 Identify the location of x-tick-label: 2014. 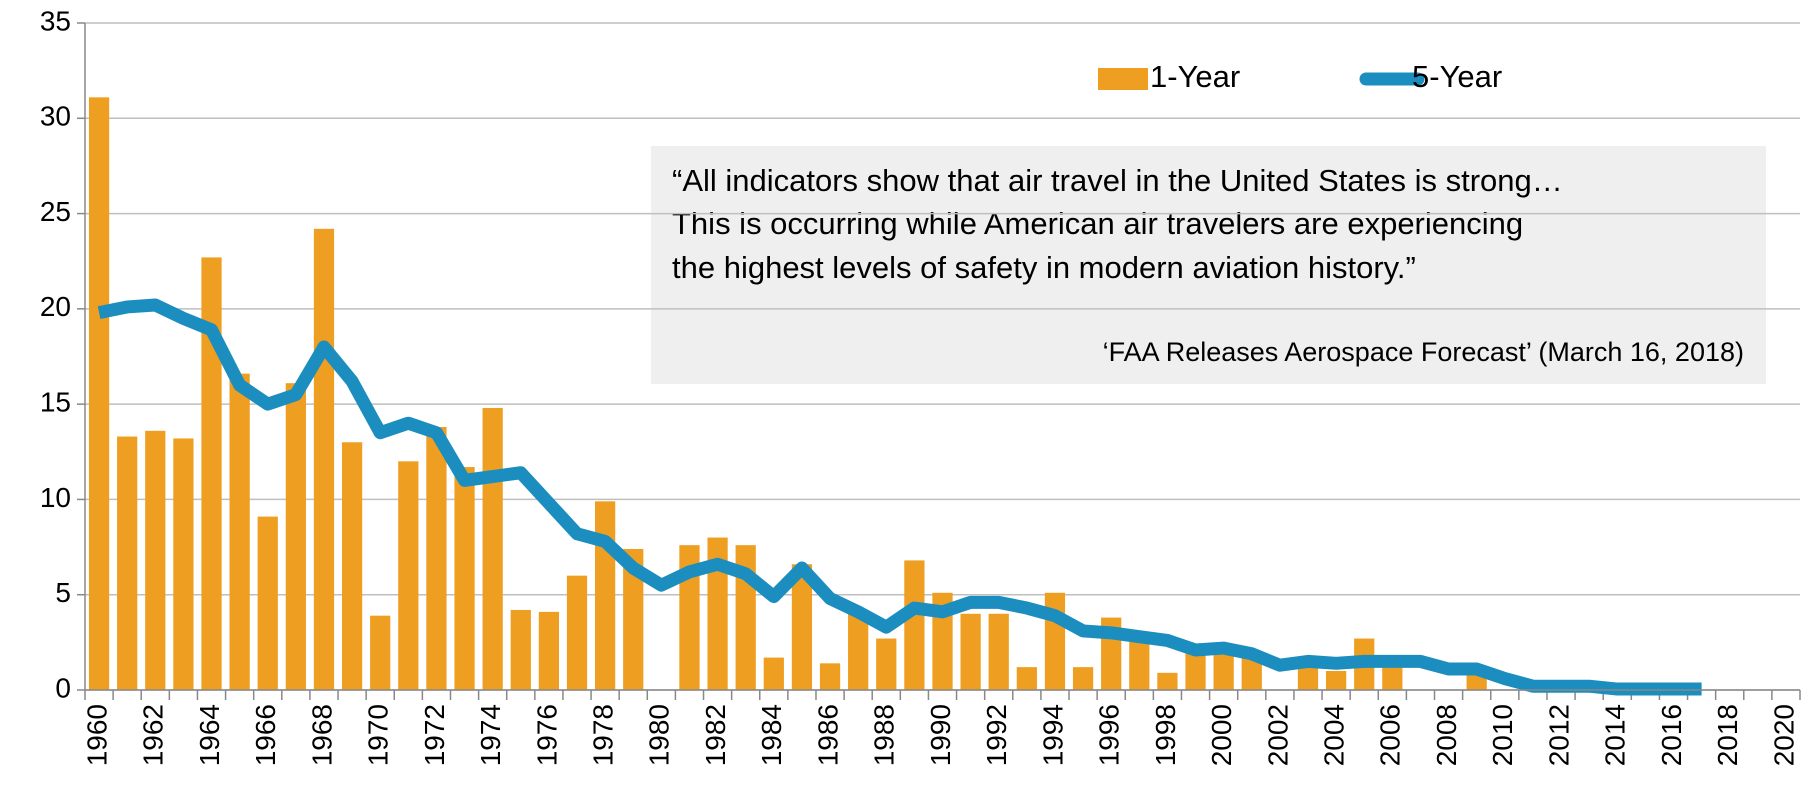
(1615, 735).